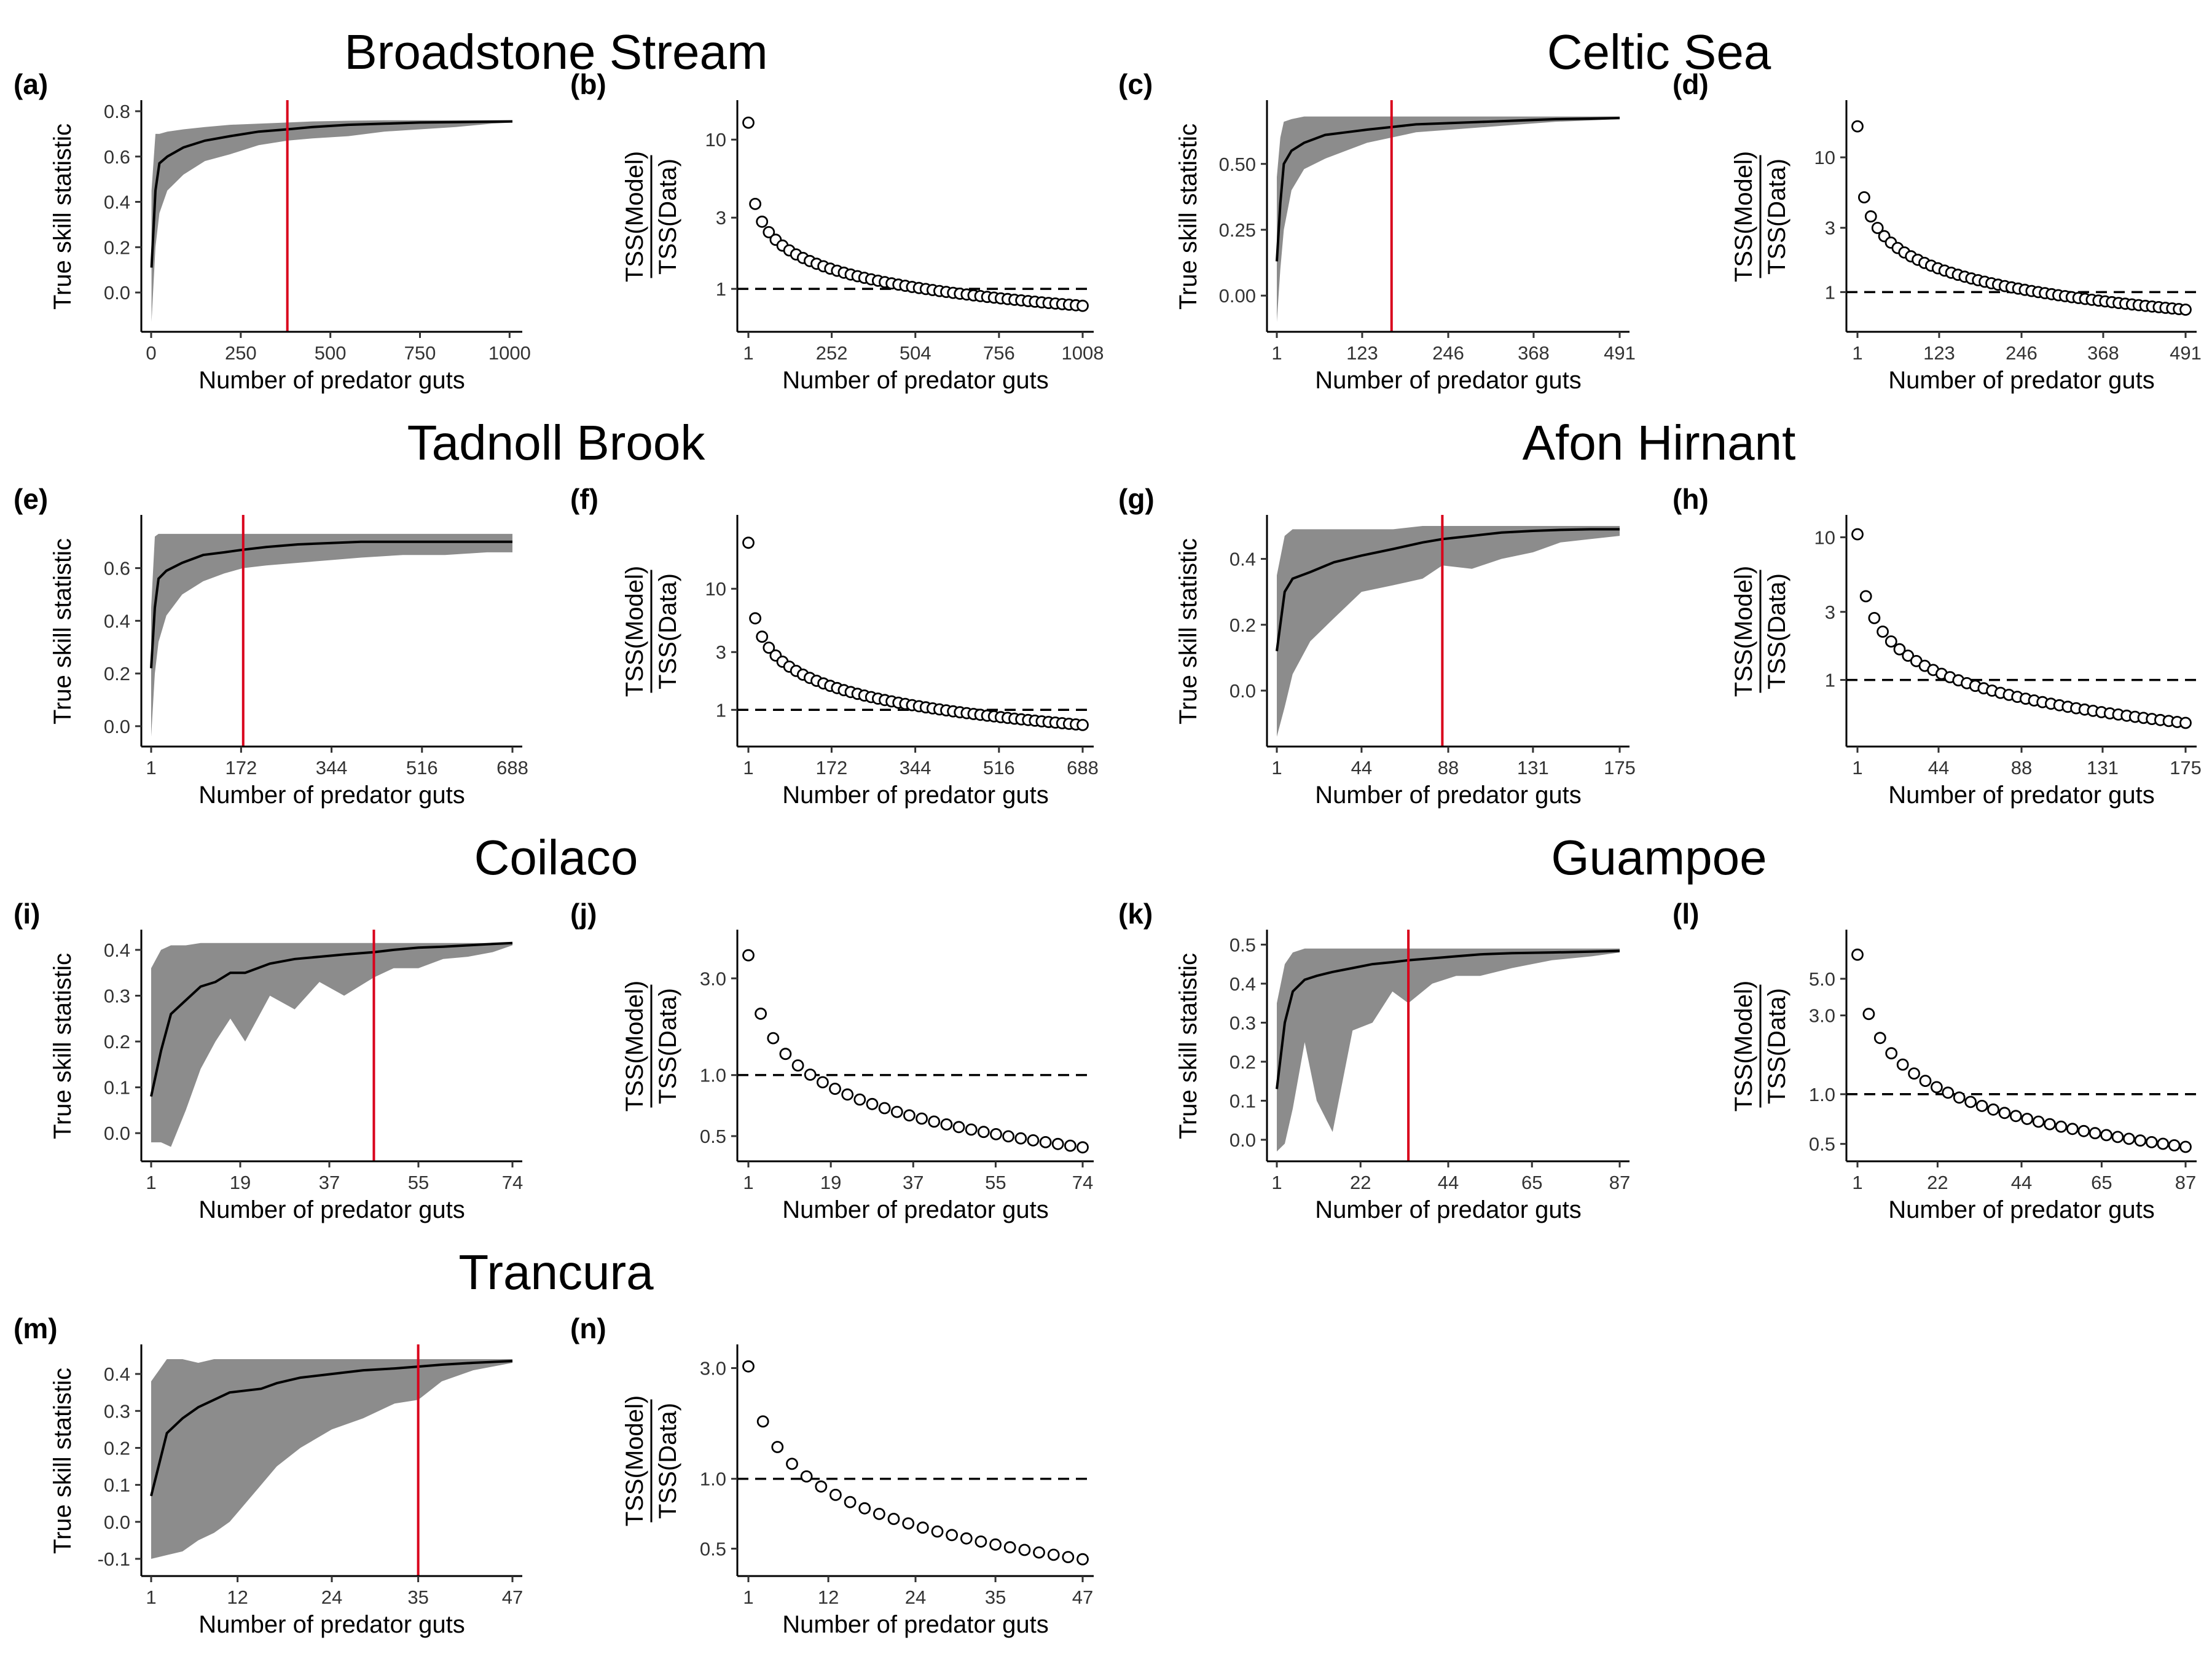 This screenshot has width=2212, height=1659. I want to click on x-tick-label: 491, so click(1620, 353).